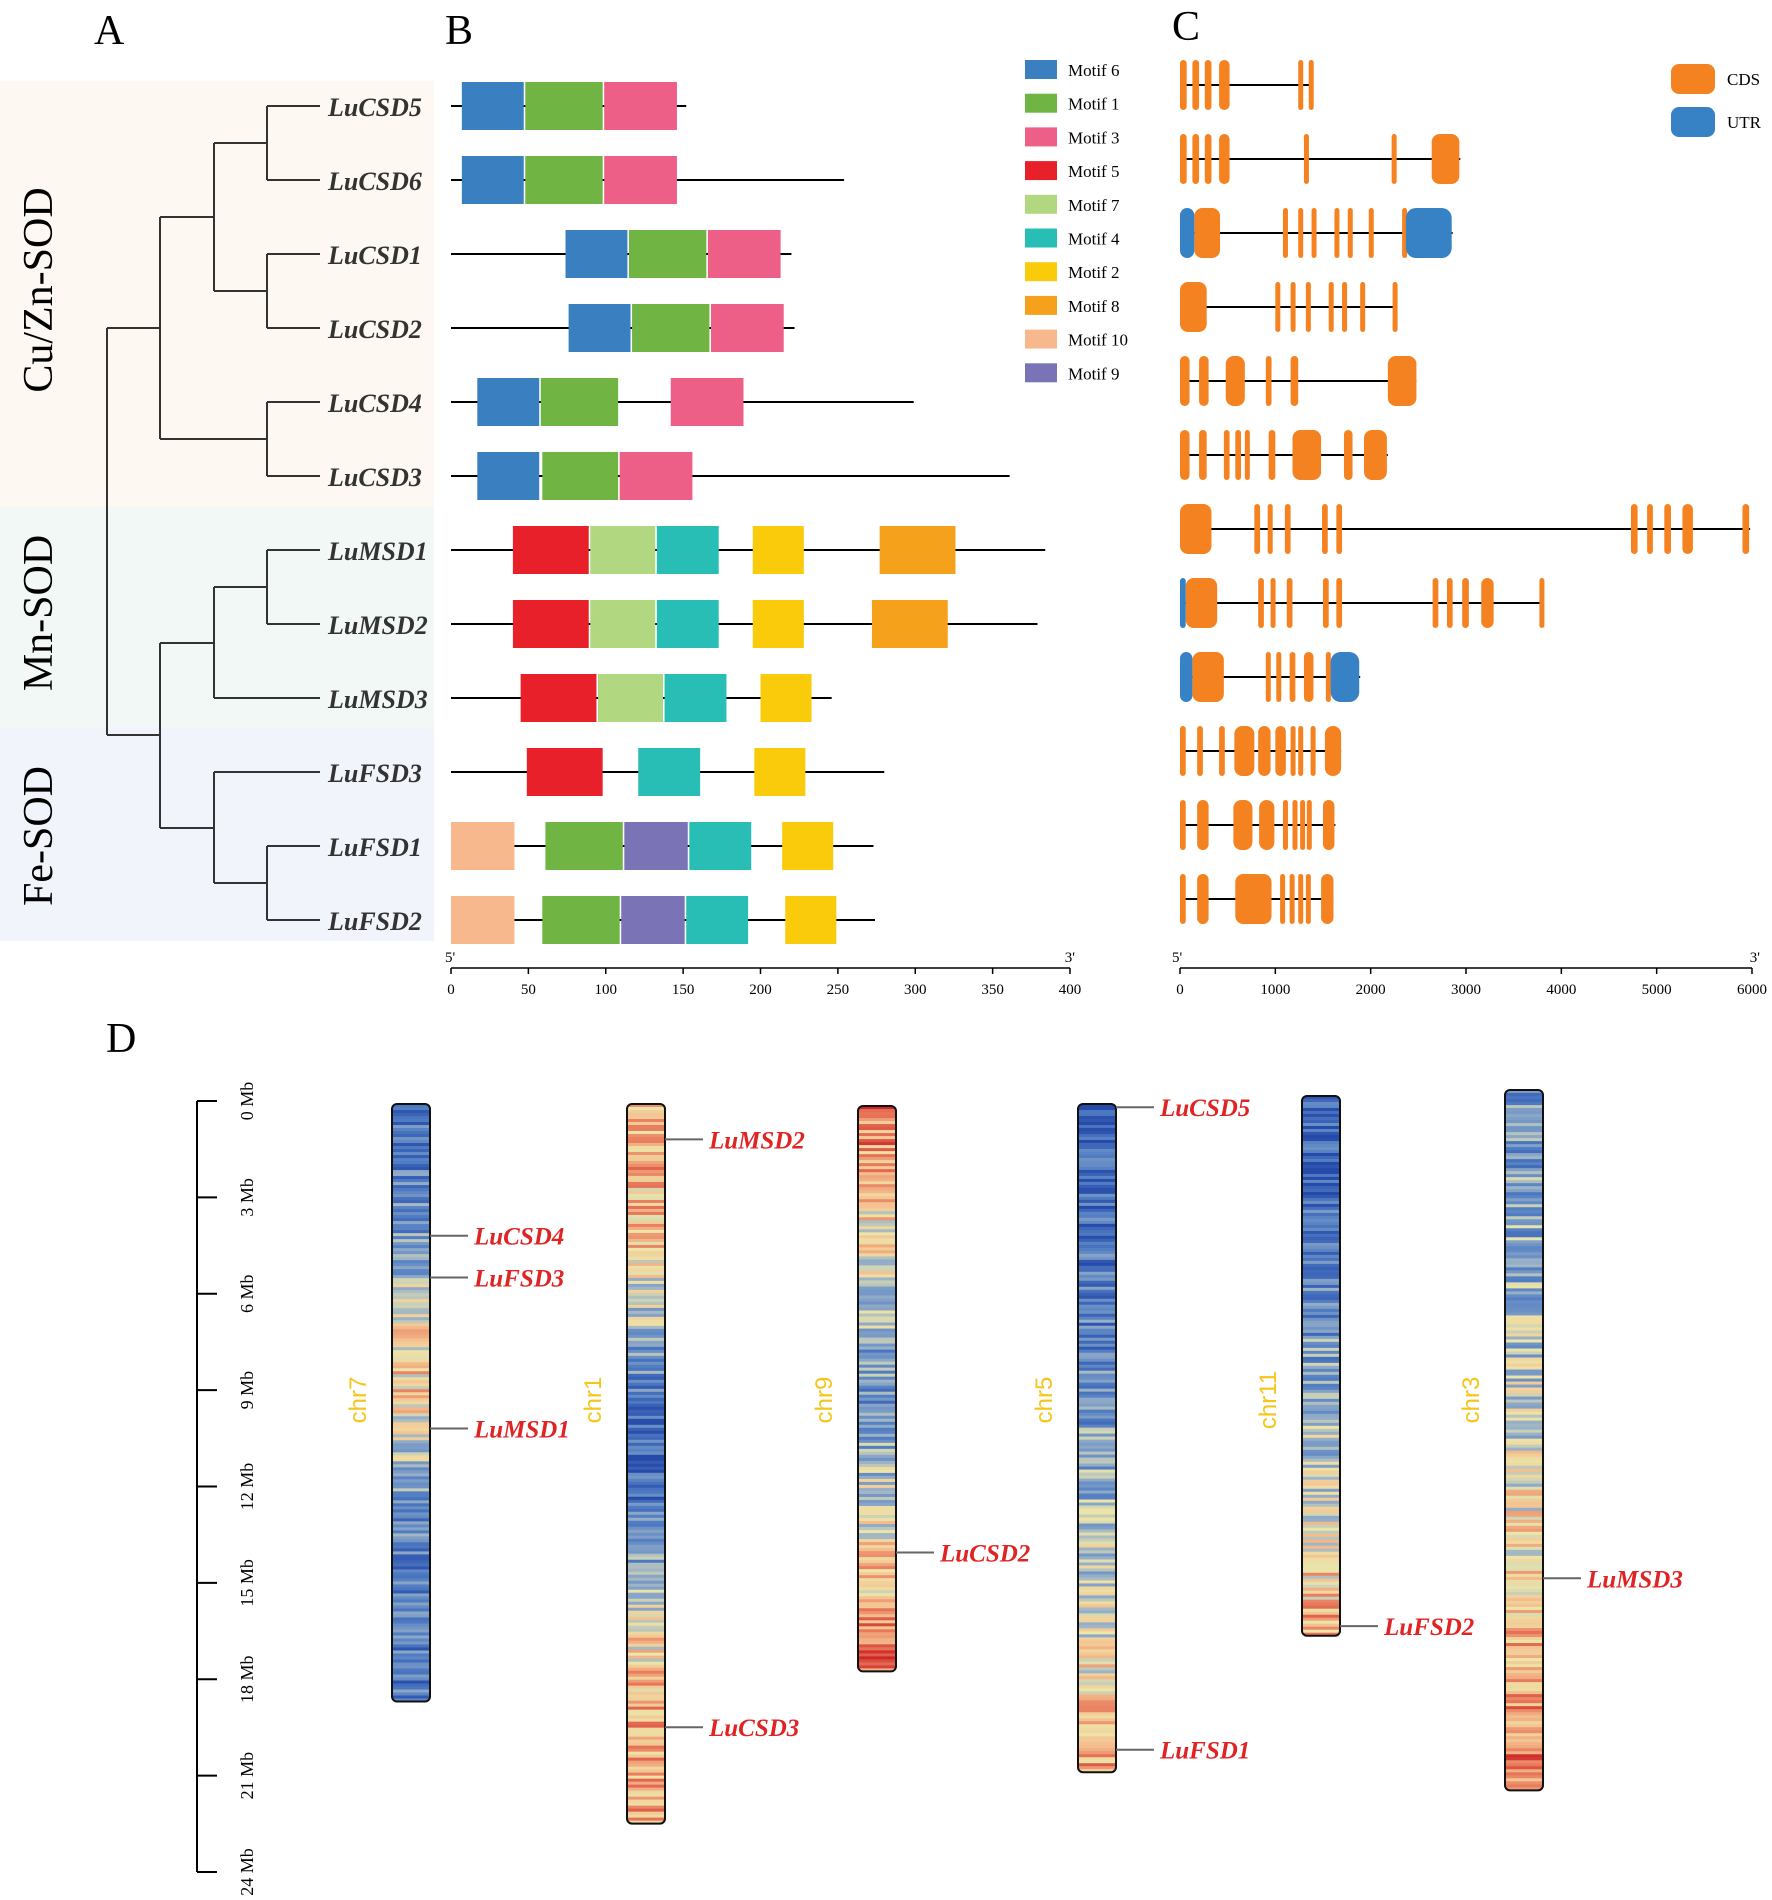 The width and height of the screenshot is (1772, 1900). Describe the element at coordinates (247, 1487) in the screenshot. I see `scale-tick-label: 12 Mb` at that location.